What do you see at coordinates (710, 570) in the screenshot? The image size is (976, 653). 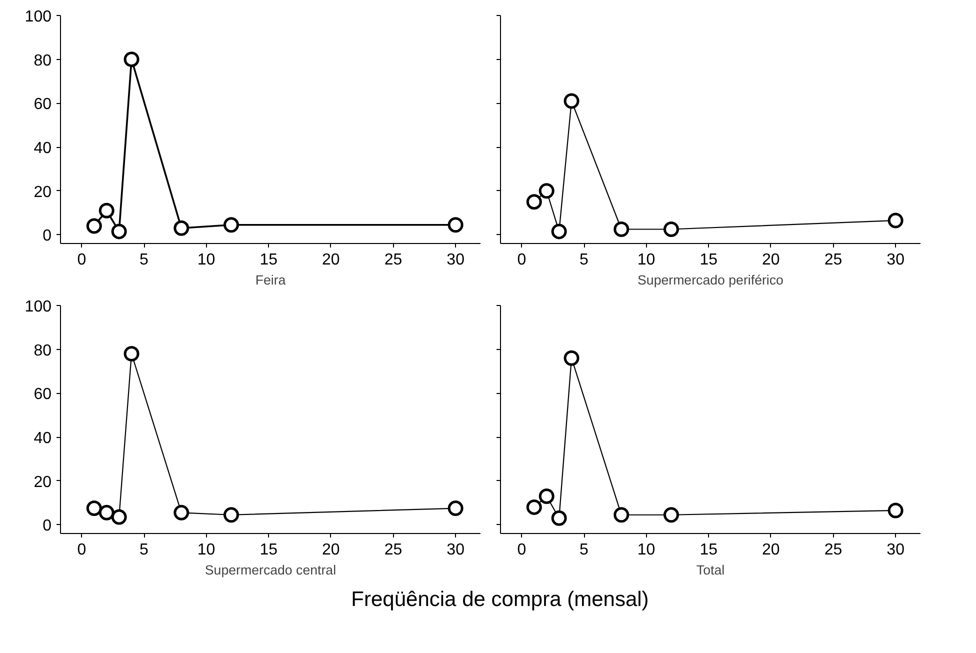 I see `x-axis-title: Total` at bounding box center [710, 570].